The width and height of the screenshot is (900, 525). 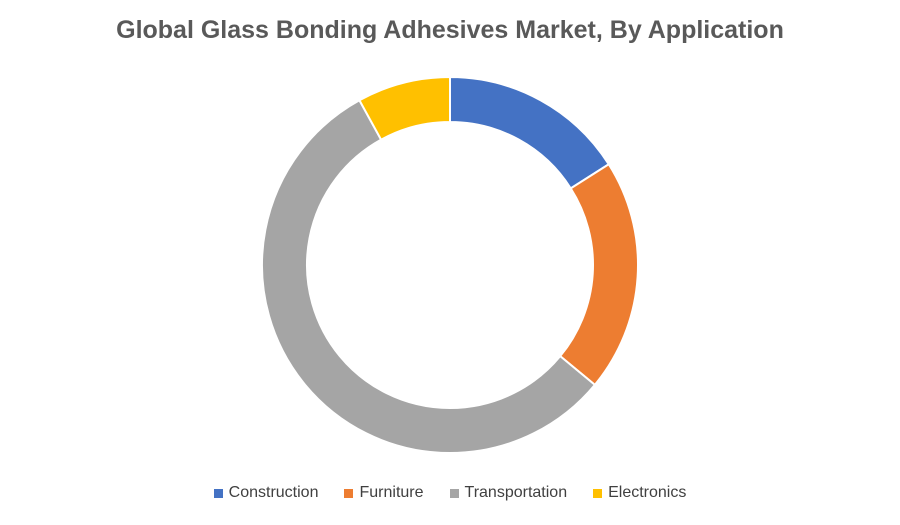 I want to click on legend-label: Construction, so click(x=273, y=492).